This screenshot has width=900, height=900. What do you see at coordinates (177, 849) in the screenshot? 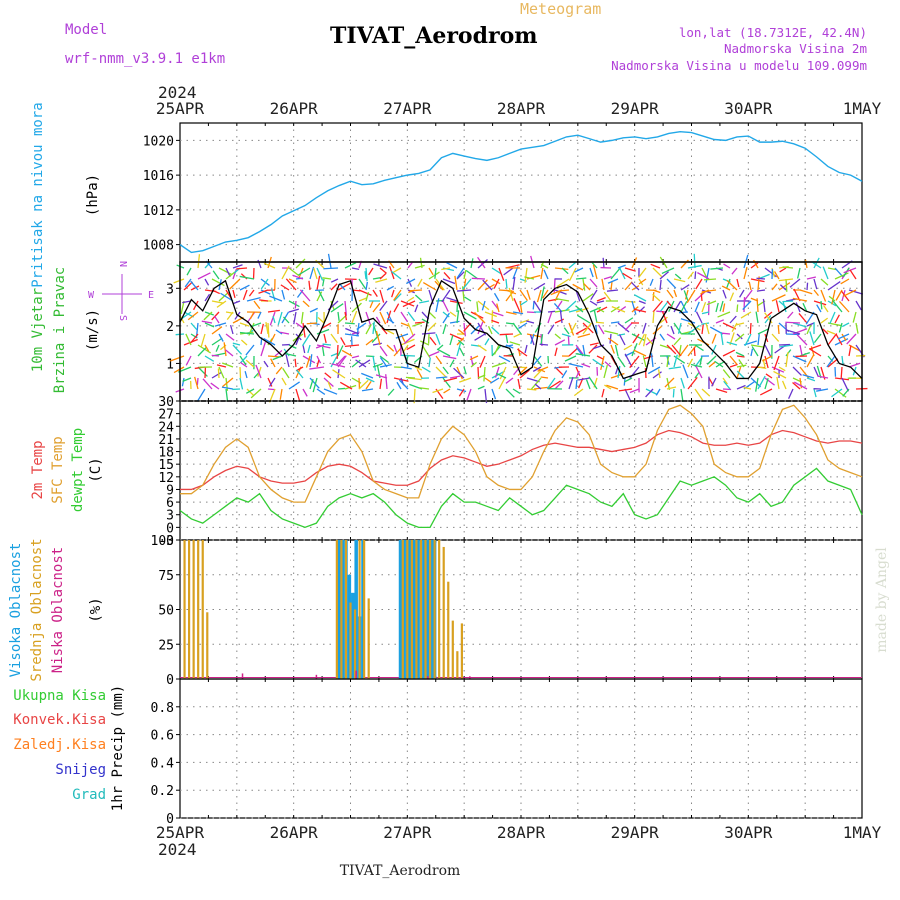
I see `bottom-year-label: 2024` at bounding box center [177, 849].